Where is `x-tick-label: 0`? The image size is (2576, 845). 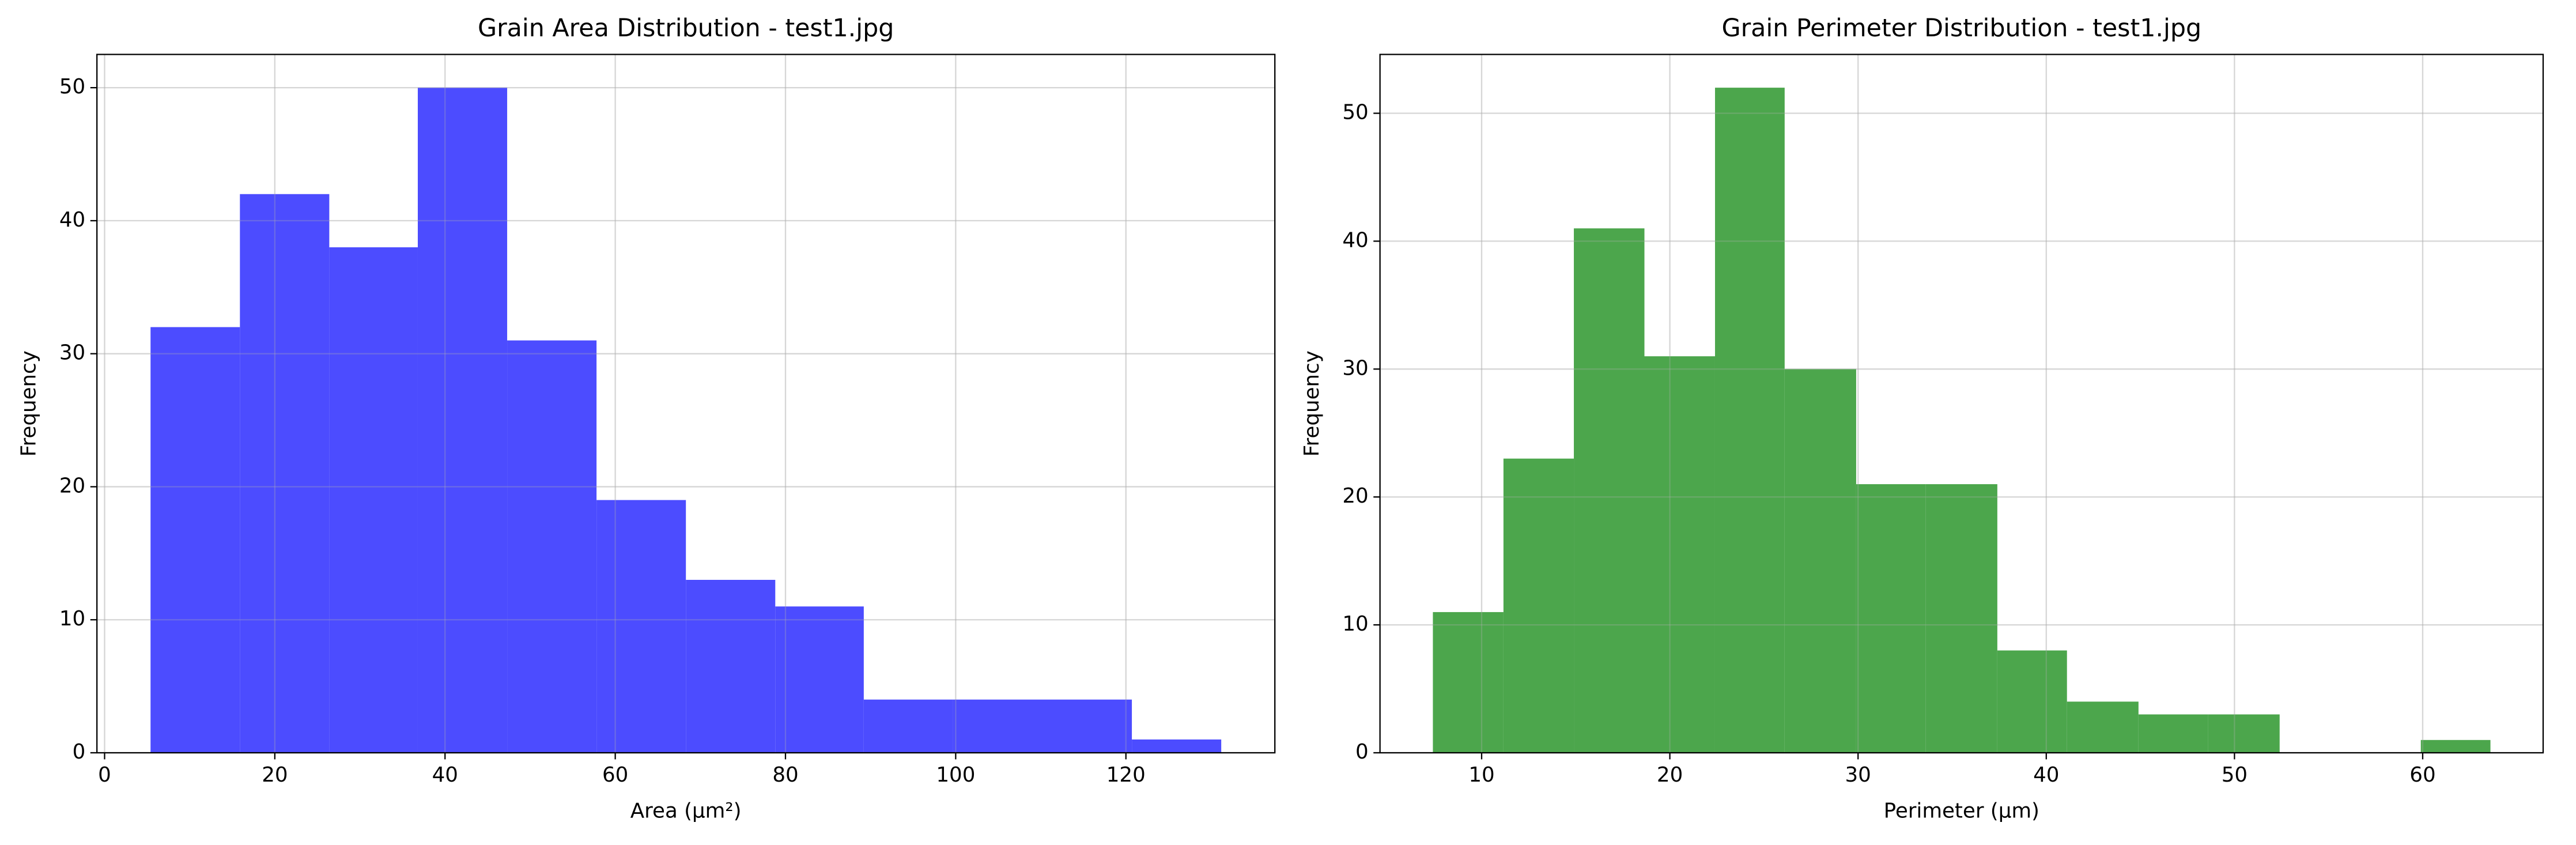
x-tick-label: 0 is located at coordinates (104, 775).